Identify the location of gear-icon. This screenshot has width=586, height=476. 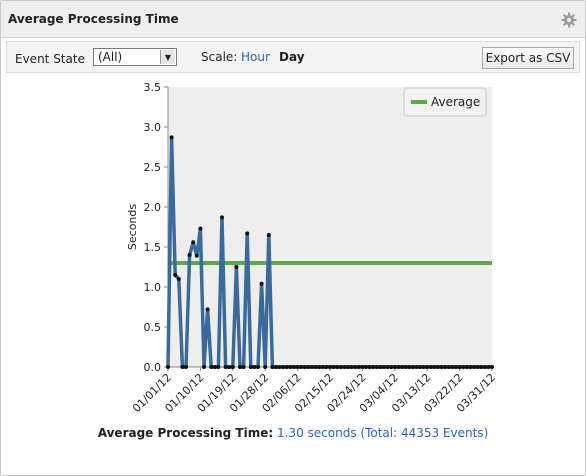
(569, 20).